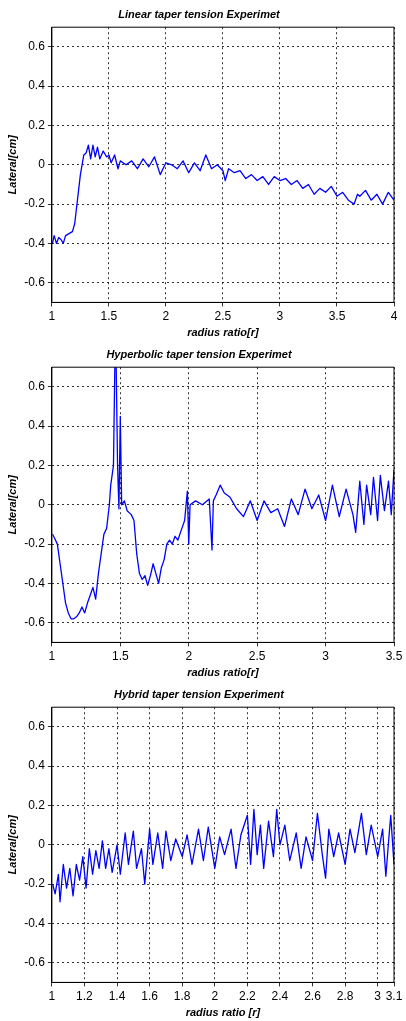  Describe the element at coordinates (313, 995) in the screenshot. I see `x-tick-label: 2.6` at that location.